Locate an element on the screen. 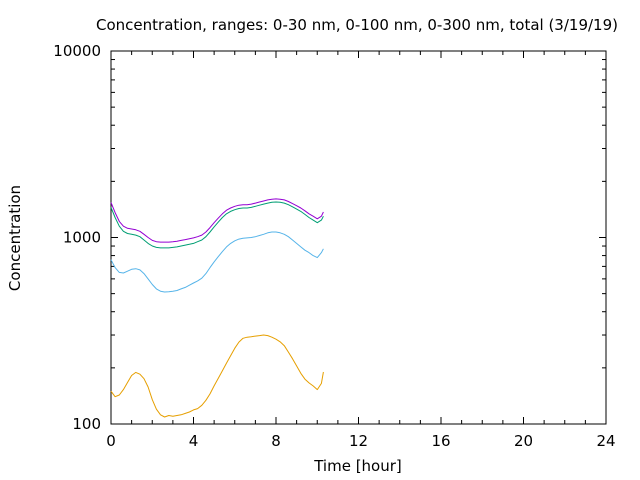 The width and height of the screenshot is (640, 480). x-tick-label: 20 is located at coordinates (523, 441).